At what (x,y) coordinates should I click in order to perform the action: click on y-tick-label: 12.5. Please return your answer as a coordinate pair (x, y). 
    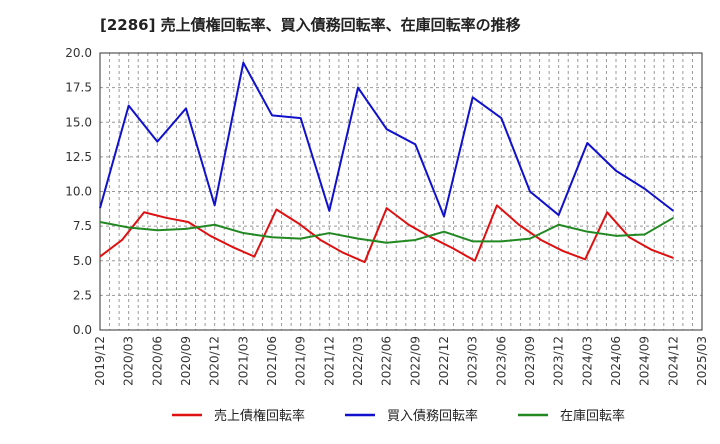
    Looking at the image, I should click on (78, 157).